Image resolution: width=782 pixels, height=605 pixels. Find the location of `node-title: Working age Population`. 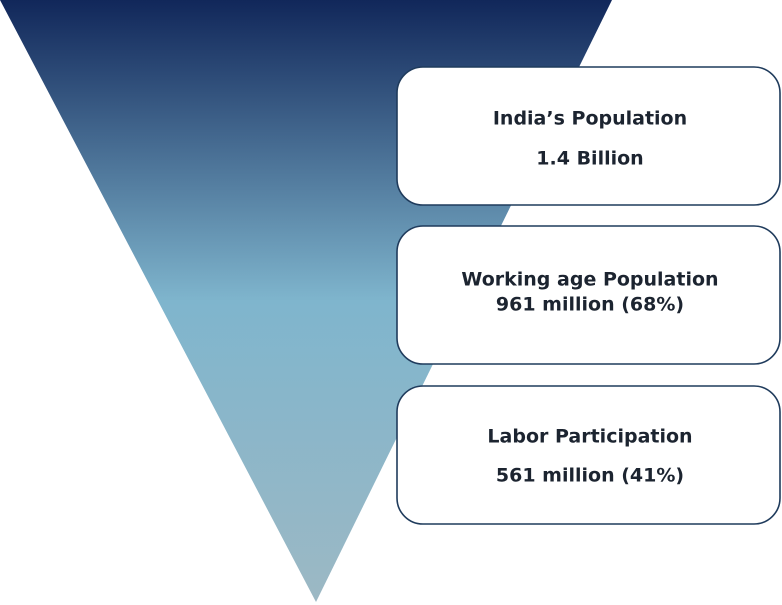

node-title: Working age Population is located at coordinates (589, 280).